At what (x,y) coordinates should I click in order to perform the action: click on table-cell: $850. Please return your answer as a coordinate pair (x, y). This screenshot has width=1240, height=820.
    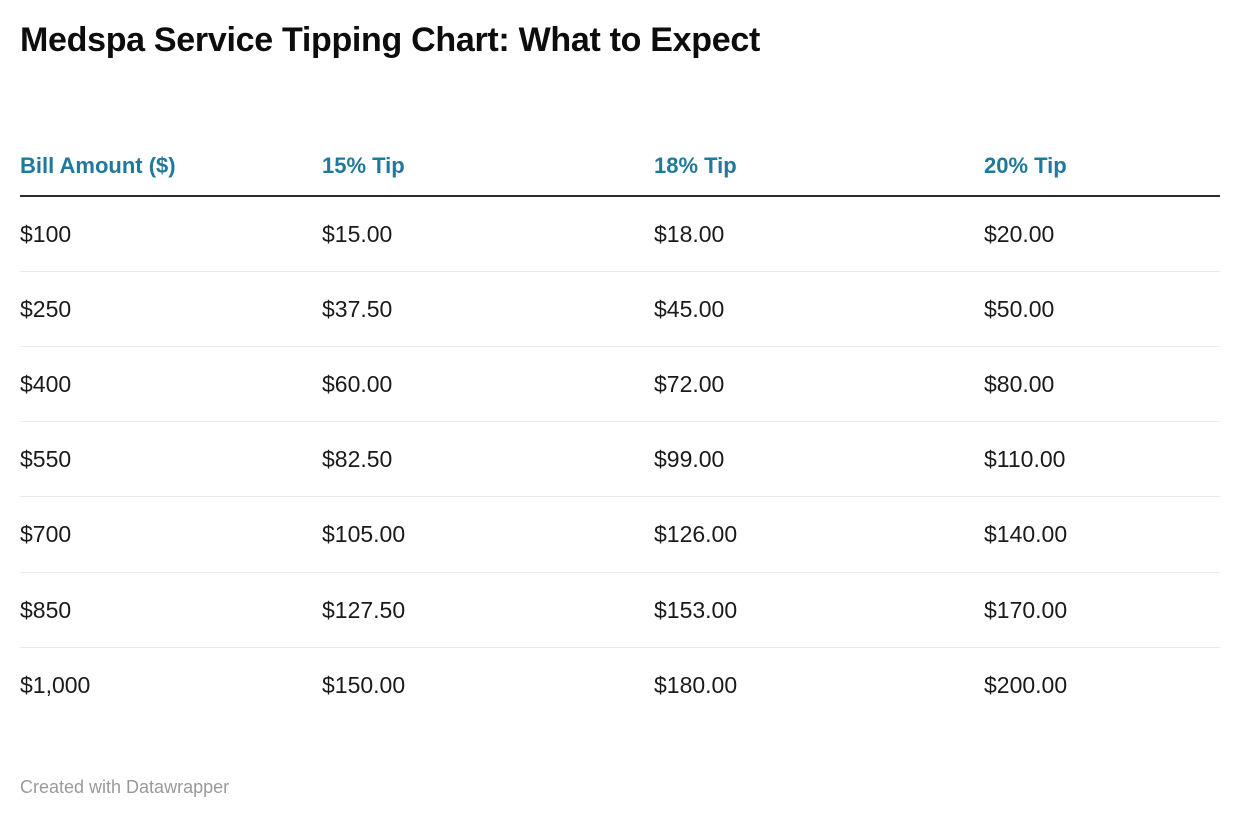
    Looking at the image, I should click on (46, 609).